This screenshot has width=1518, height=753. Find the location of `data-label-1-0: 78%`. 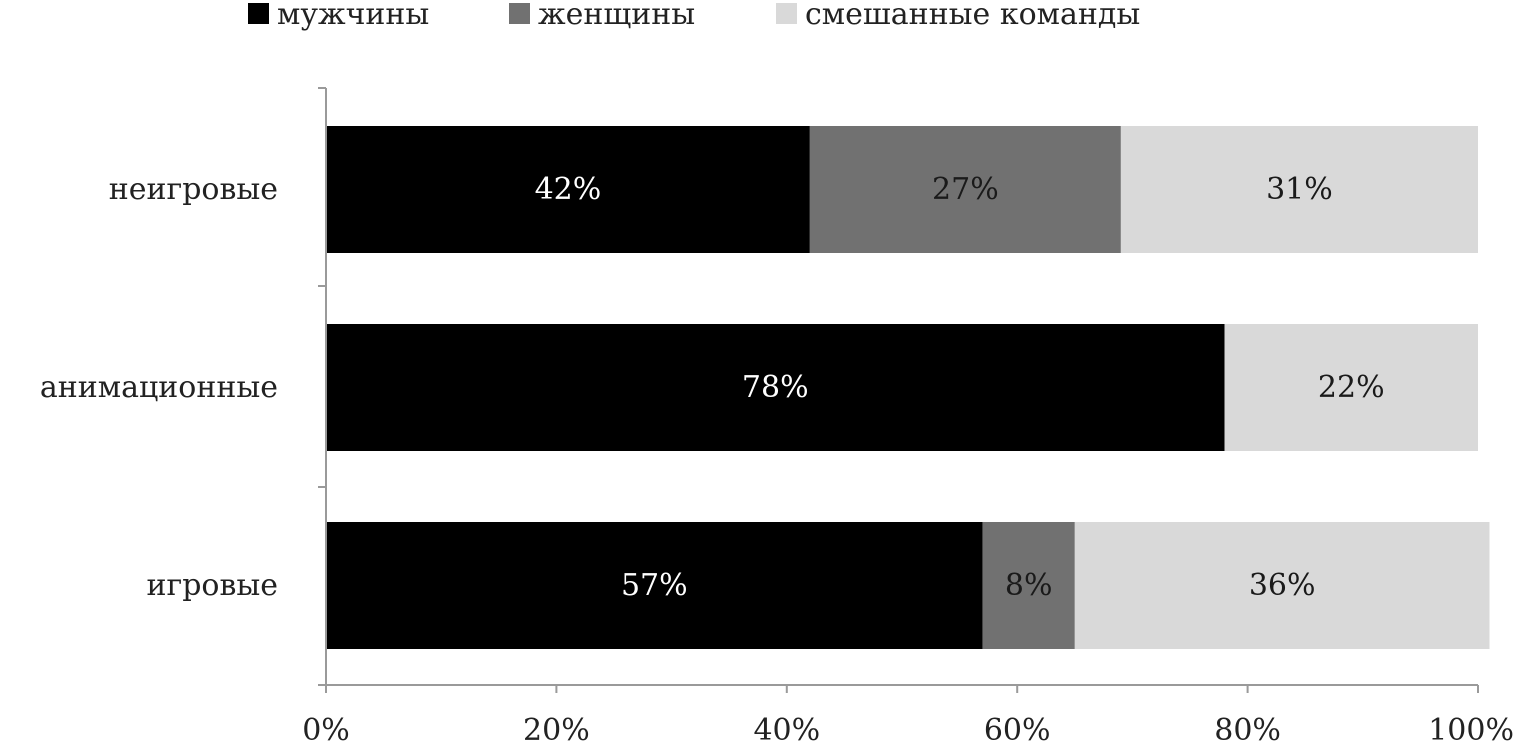

data-label-1-0: 78% is located at coordinates (775, 387).